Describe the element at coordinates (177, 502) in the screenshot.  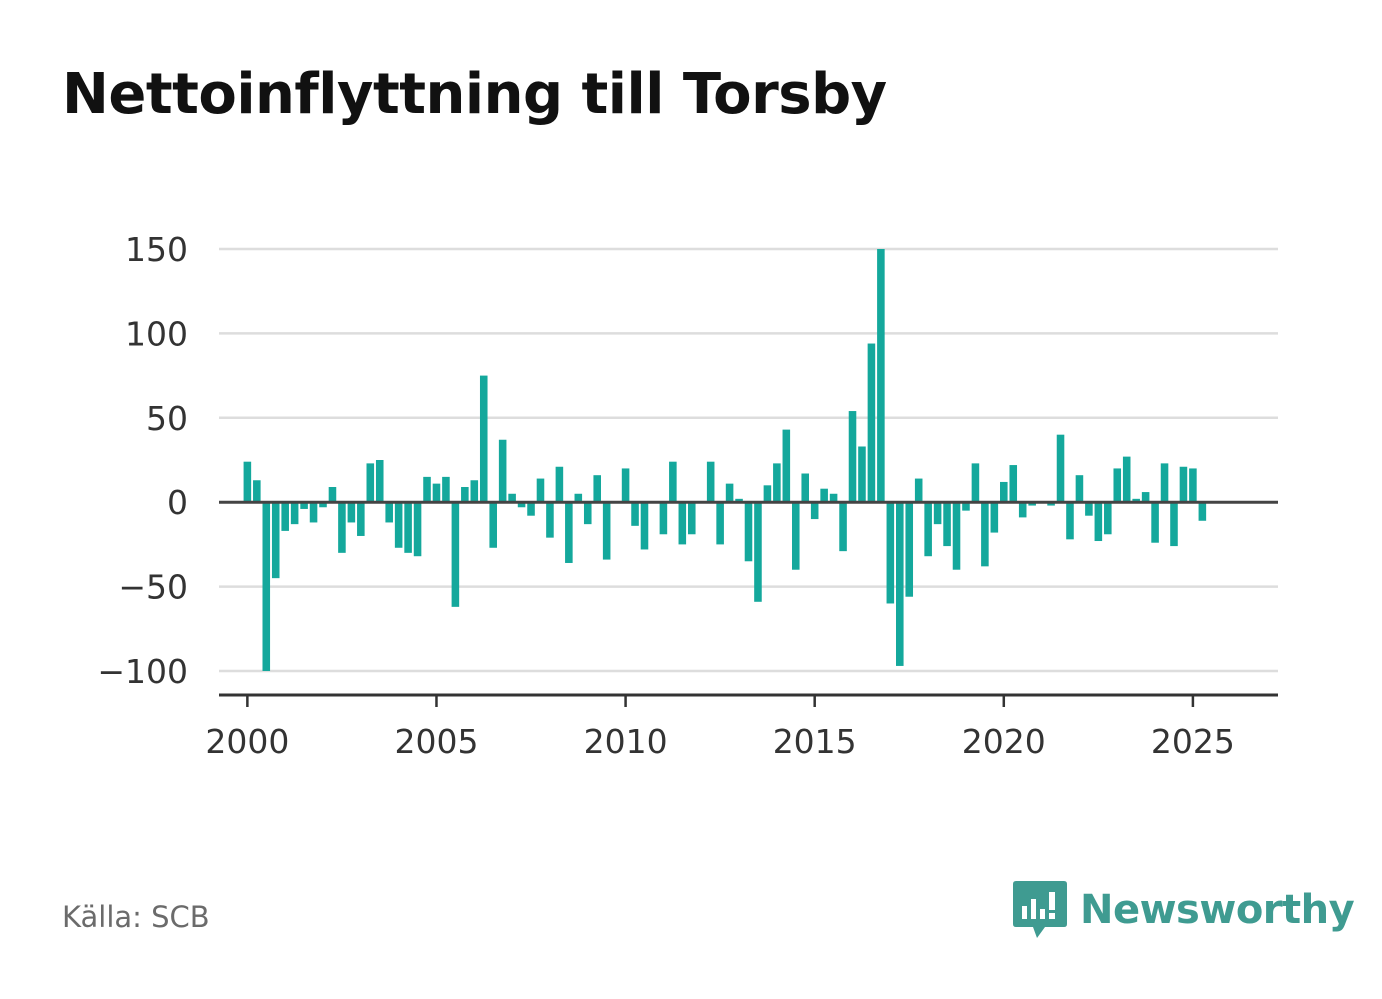
I see `y-tick-label: 0` at that location.